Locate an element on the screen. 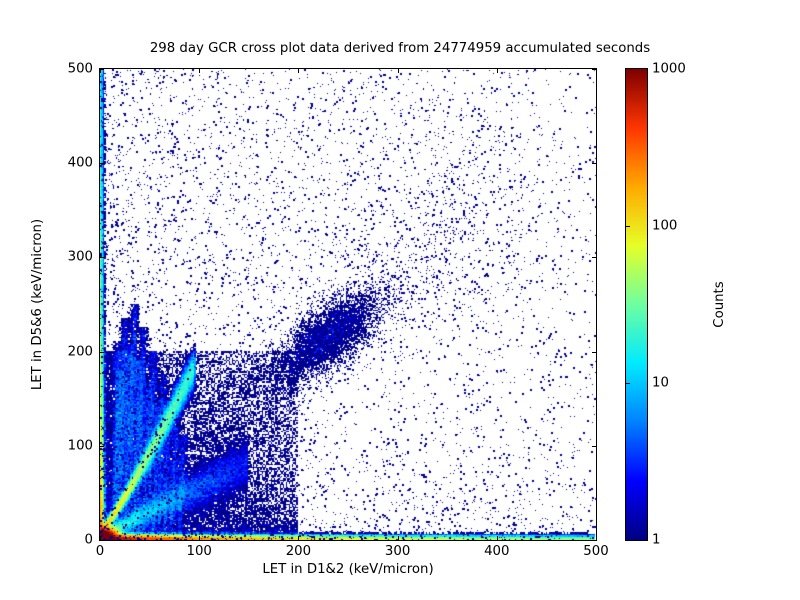  x-tick-label-300: 300 is located at coordinates (397, 551).